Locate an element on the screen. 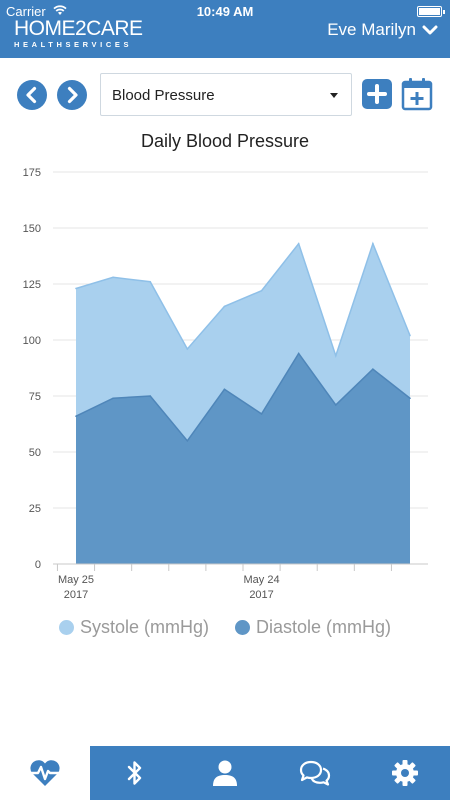 This screenshot has height=800, width=450. line-series-systole is located at coordinates (243, 300).